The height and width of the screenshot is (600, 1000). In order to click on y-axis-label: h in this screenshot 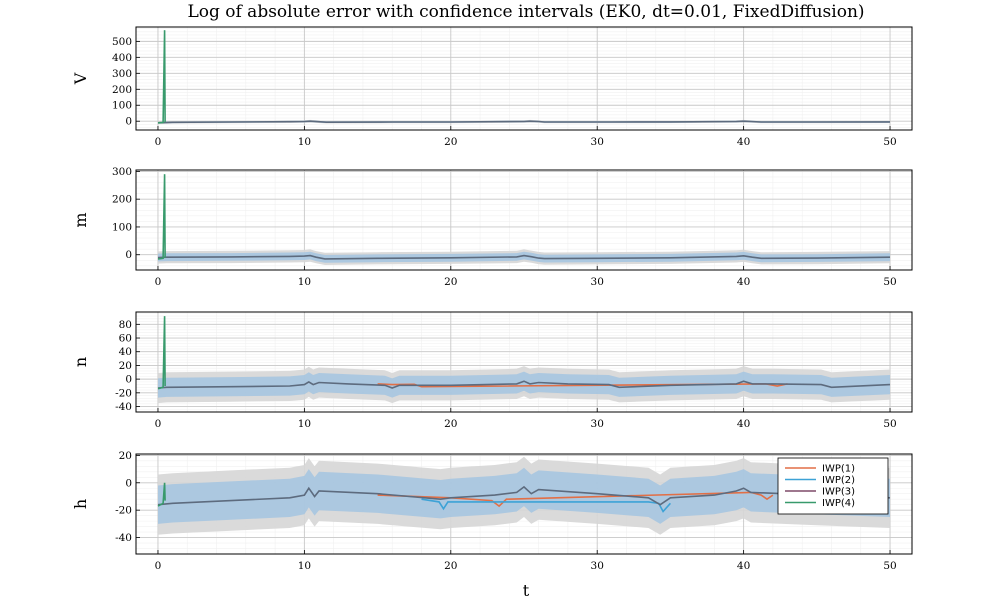, I will do `click(80, 504)`.